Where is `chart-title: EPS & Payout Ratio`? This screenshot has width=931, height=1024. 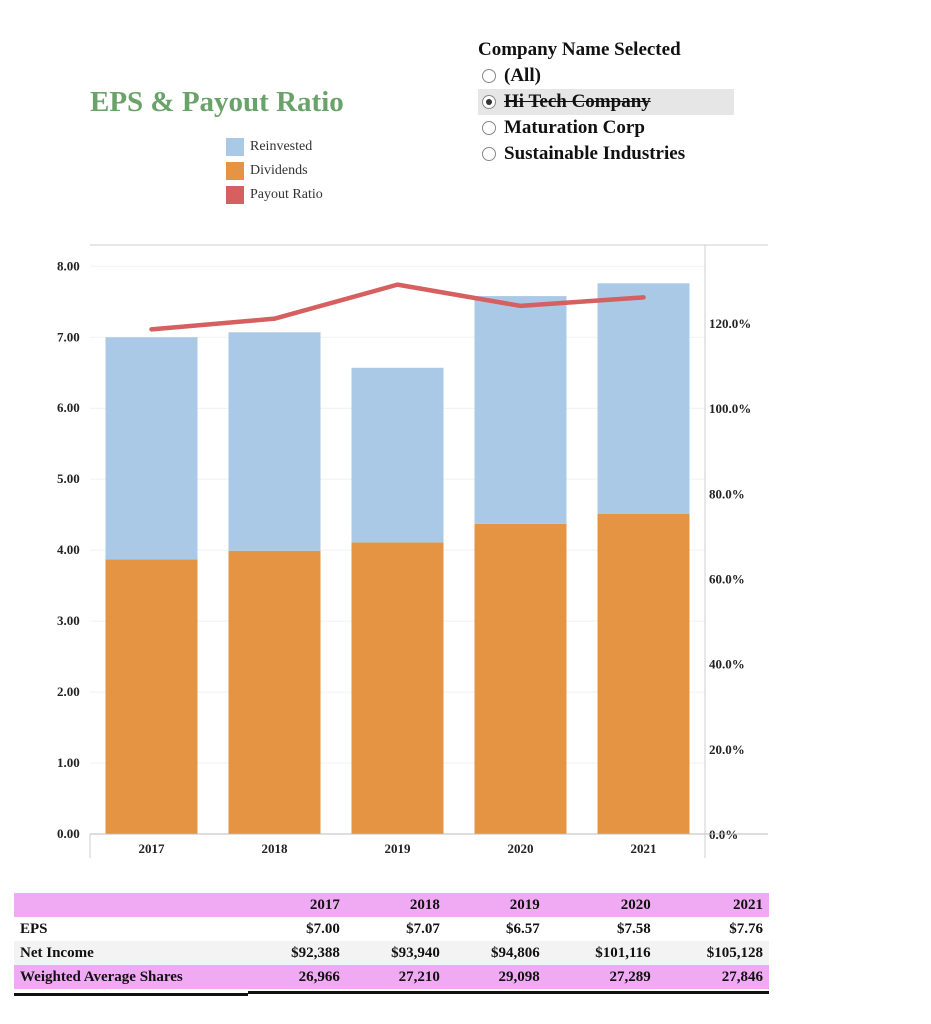
chart-title: EPS & Payout Ratio is located at coordinates (217, 102).